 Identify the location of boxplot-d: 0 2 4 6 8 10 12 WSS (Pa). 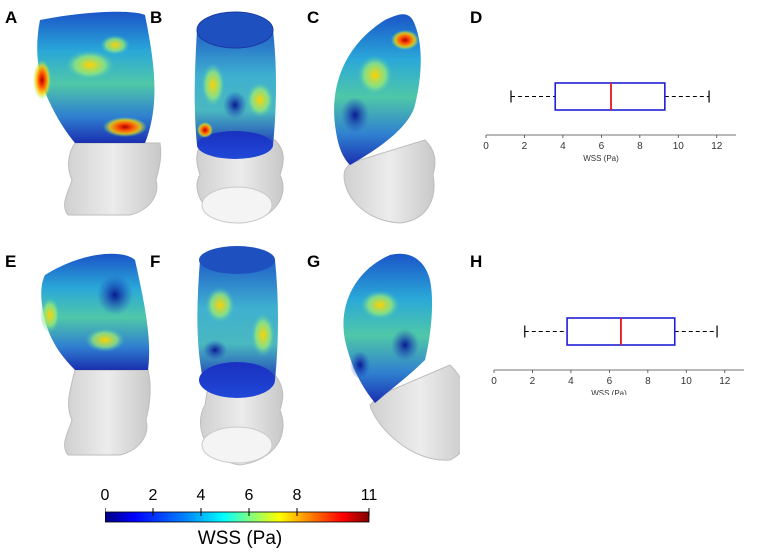
(609, 122).